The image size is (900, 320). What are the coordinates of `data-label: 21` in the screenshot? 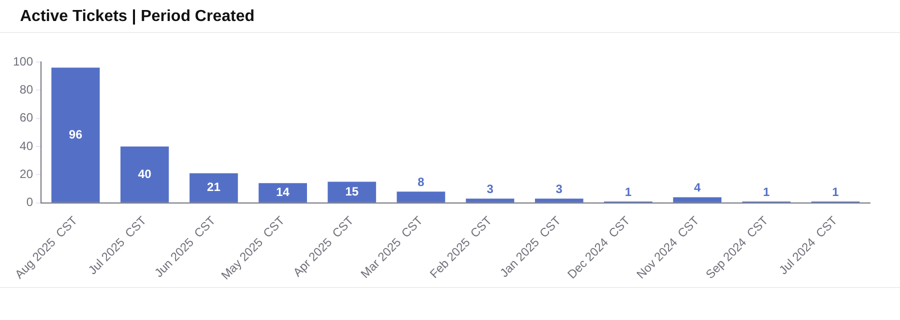 It's located at (214, 187).